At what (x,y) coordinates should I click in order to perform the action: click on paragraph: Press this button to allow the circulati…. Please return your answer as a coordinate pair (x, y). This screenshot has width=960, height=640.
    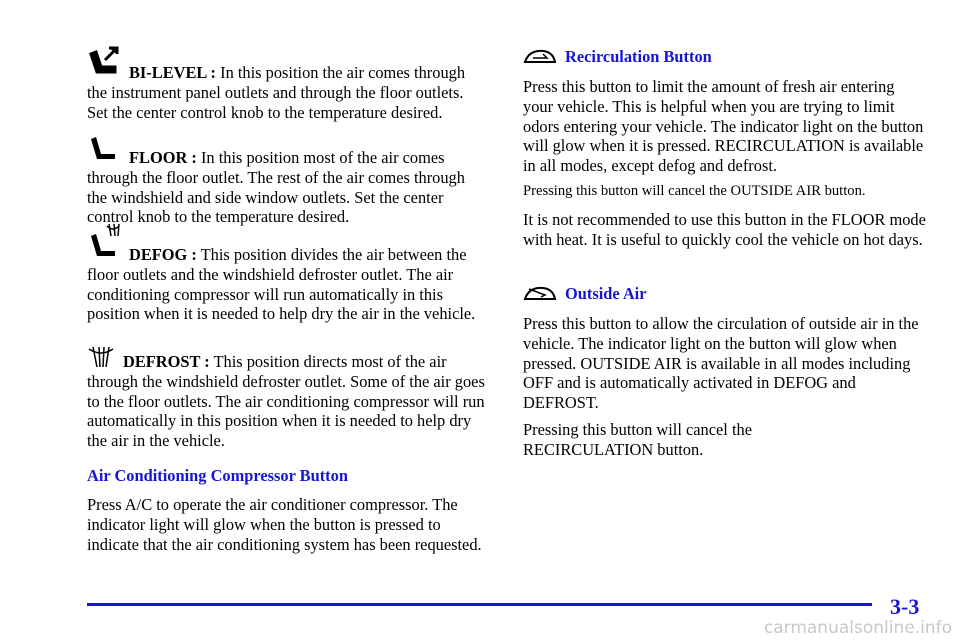
    Looking at the image, I should click on (721, 363).